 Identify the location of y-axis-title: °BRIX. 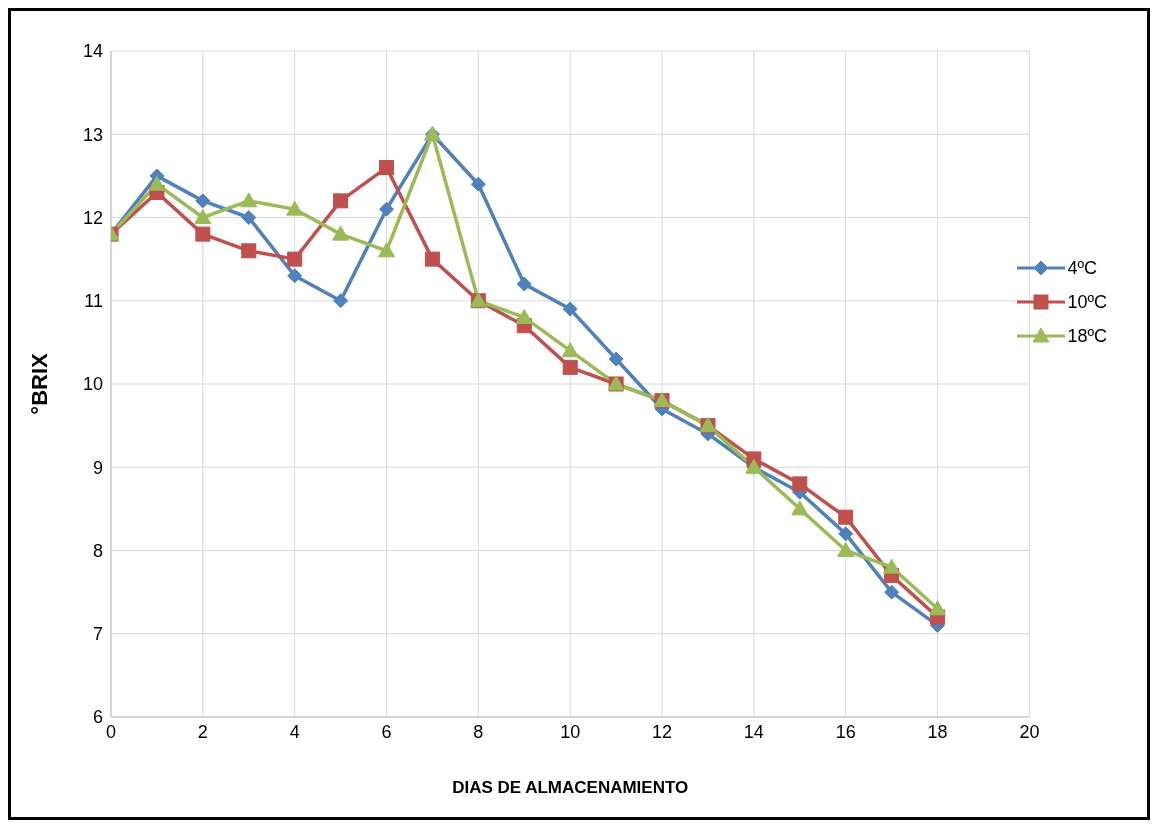
(39, 383).